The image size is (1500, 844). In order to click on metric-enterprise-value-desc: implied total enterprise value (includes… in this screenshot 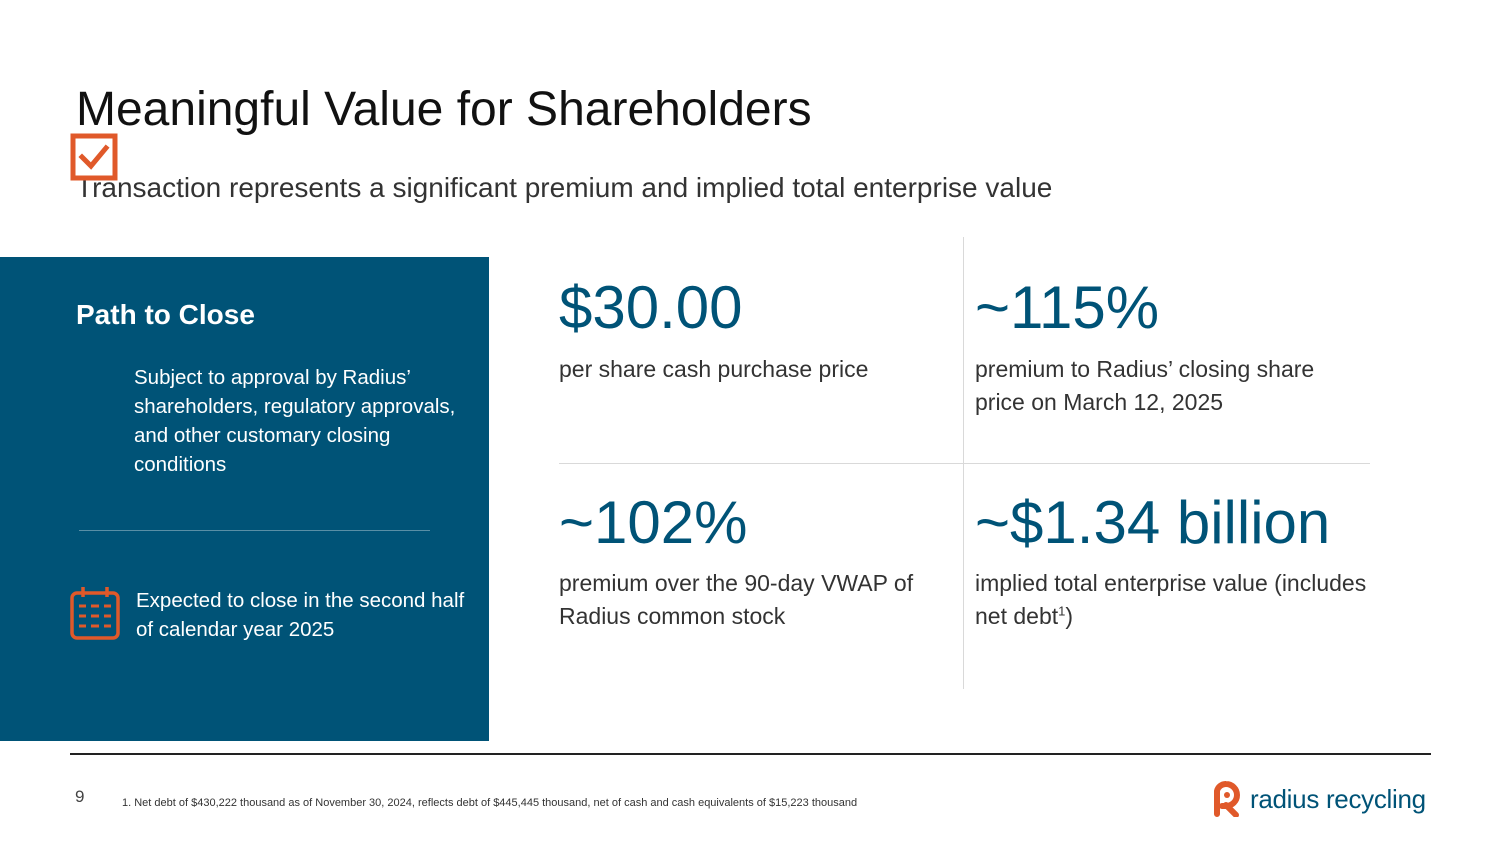, I will do `click(1172, 600)`.